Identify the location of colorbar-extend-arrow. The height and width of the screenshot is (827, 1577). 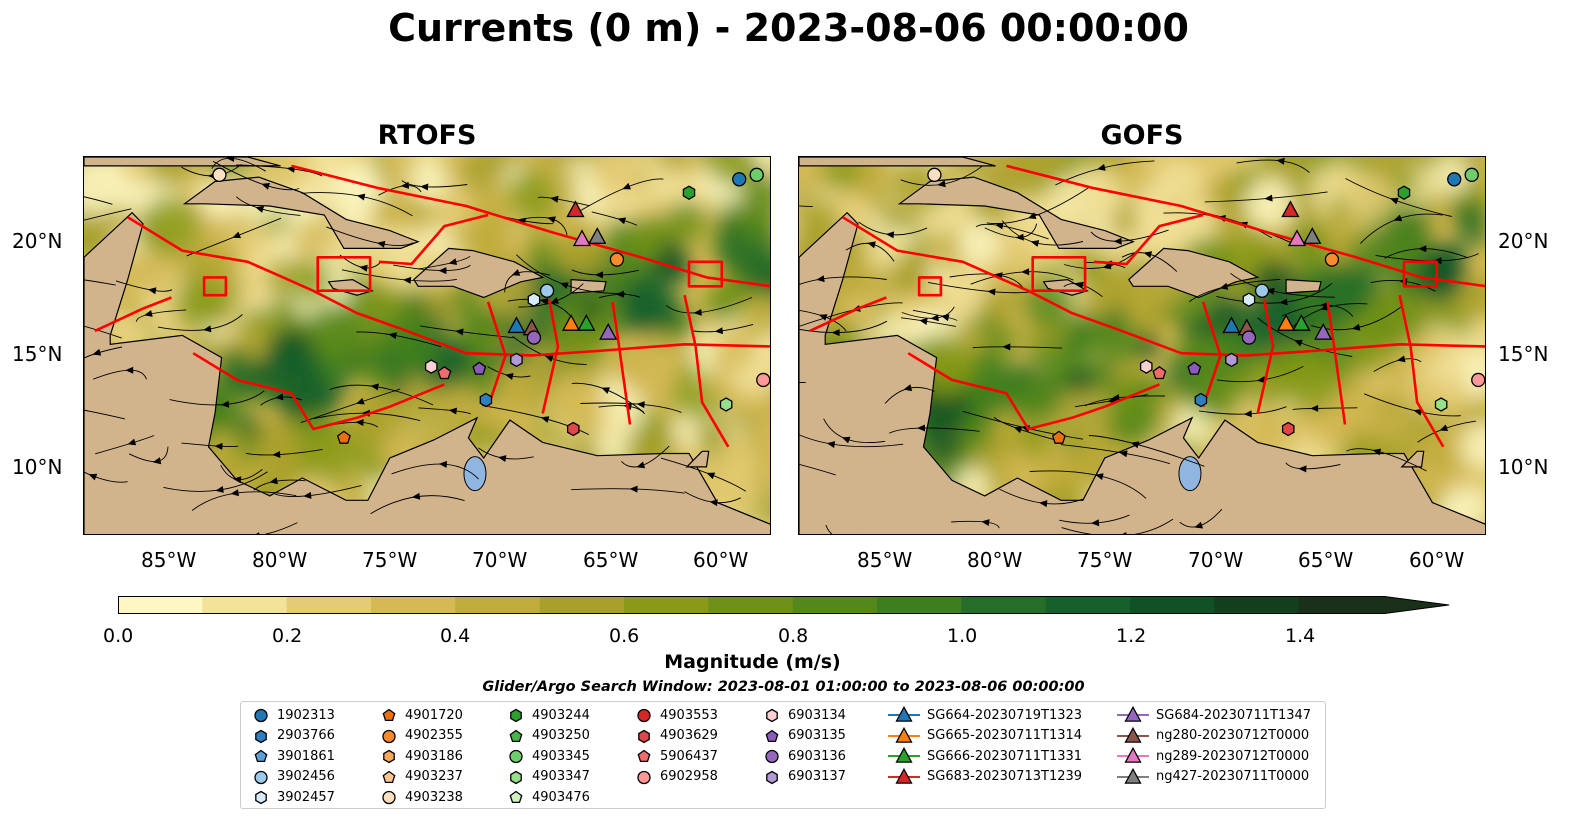
(1374, 605).